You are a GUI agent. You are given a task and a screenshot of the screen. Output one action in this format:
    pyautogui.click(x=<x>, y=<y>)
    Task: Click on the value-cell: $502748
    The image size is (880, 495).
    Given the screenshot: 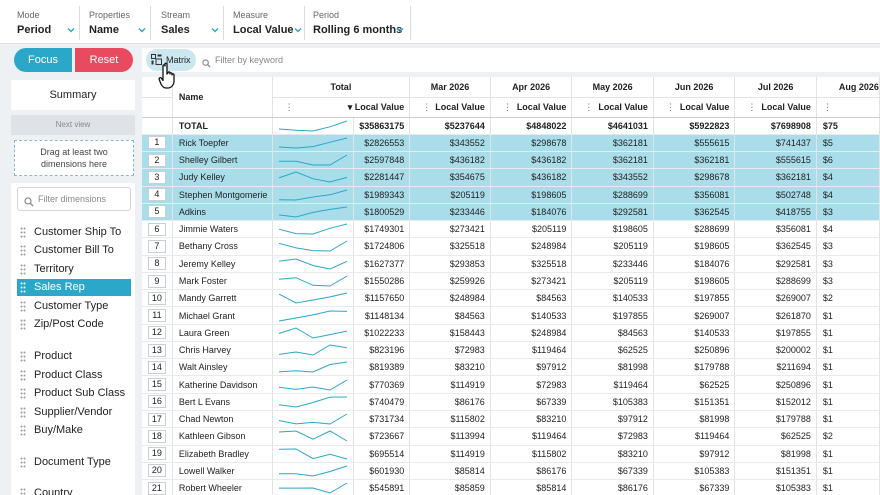 What is the action you would take?
    pyautogui.click(x=775, y=195)
    